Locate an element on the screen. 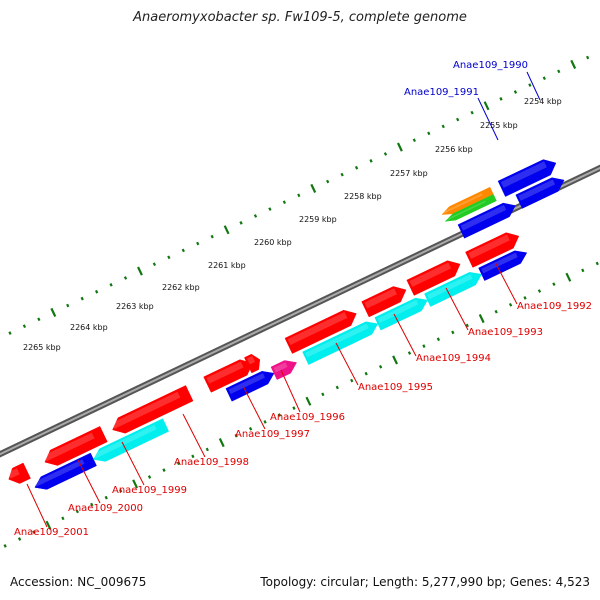 The height and width of the screenshot is (600, 600). leader-1992 is located at coordinates (506, 283).